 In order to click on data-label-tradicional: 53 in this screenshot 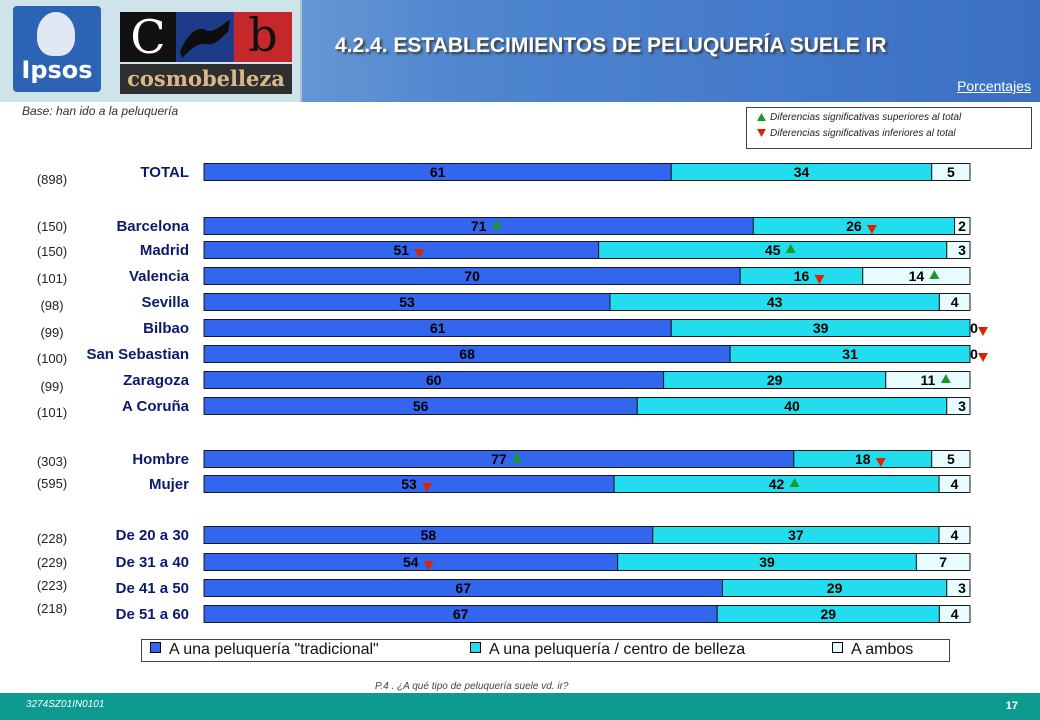, I will do `click(409, 484)`.